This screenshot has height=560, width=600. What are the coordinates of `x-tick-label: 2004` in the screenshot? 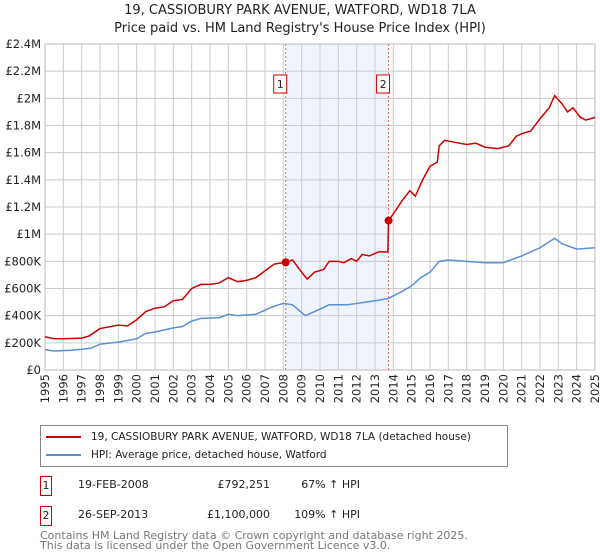 It's located at (210, 388).